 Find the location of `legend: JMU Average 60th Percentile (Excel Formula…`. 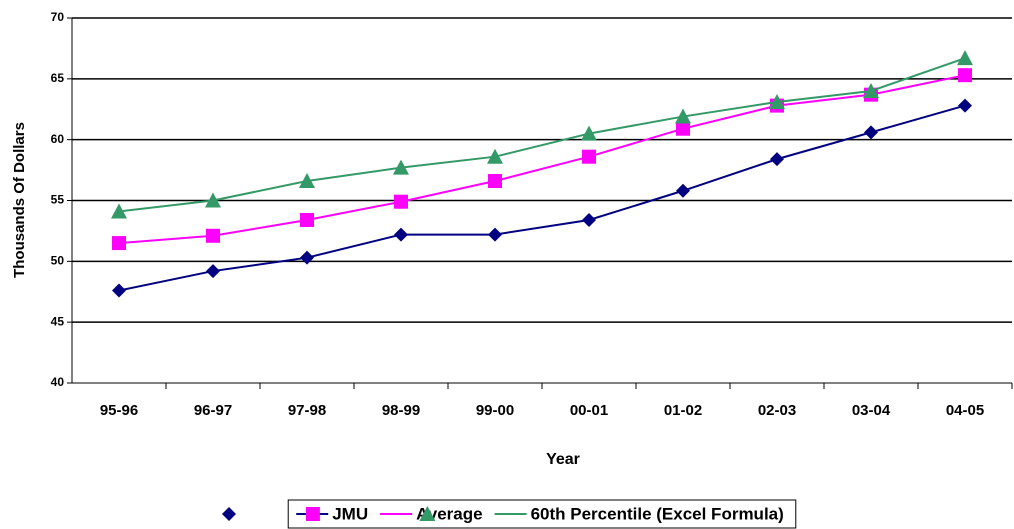

legend: JMU Average 60th Percentile (Excel Formula… is located at coordinates (542, 514).